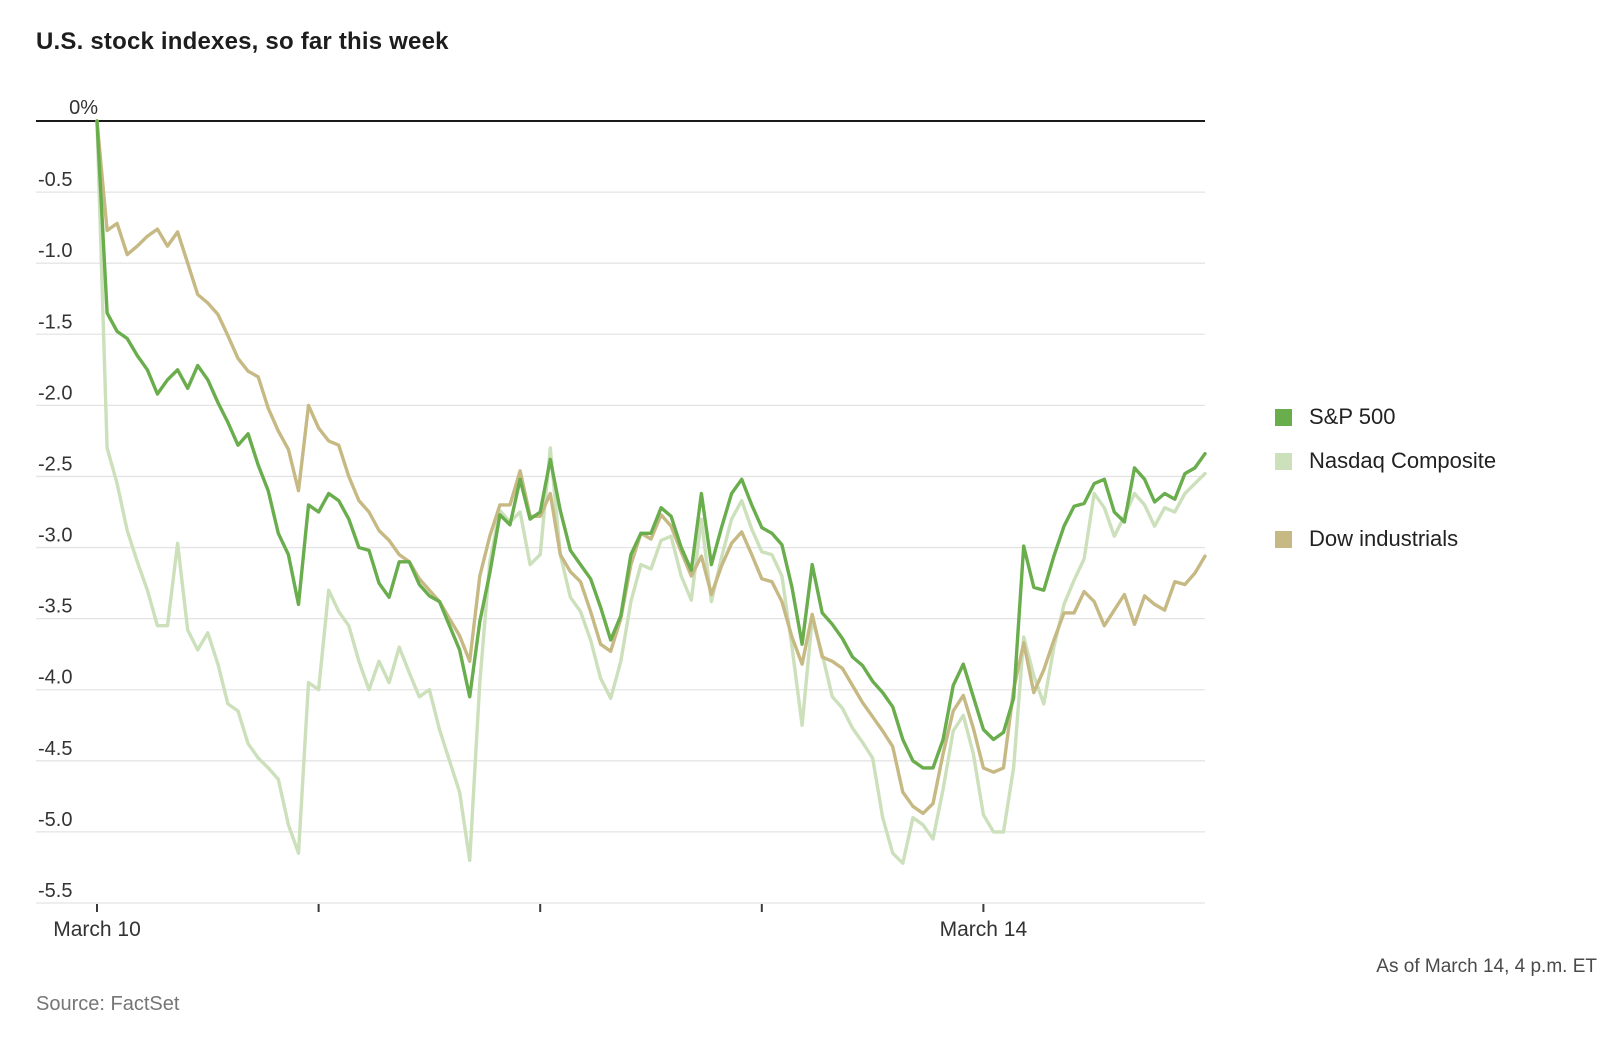 The width and height of the screenshot is (1616, 1042). What do you see at coordinates (55, 322) in the screenshot?
I see `y-axis-tick-label: -1.5` at bounding box center [55, 322].